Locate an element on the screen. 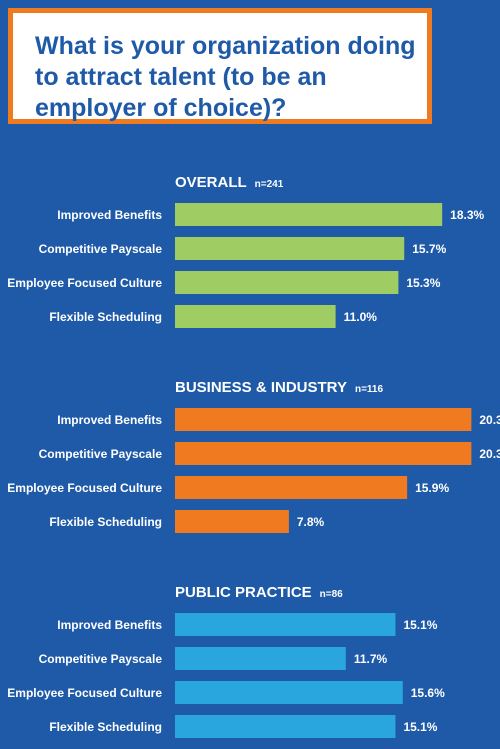 The height and width of the screenshot is (749, 500). panel-title: OVERALL is located at coordinates (211, 182).